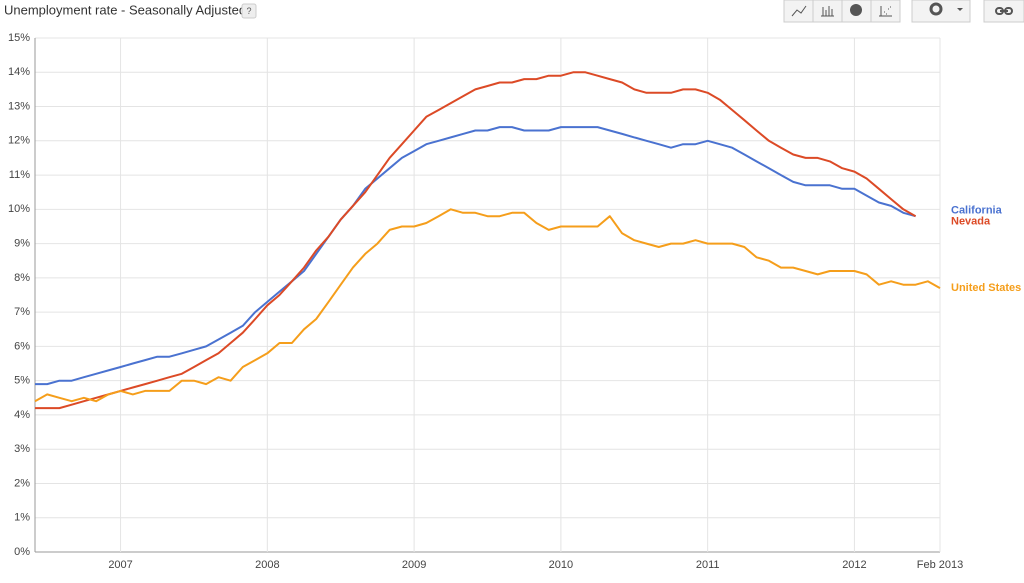 This screenshot has width=1024, height=583. What do you see at coordinates (854, 565) in the screenshot?
I see `x-tick-label: 2012` at bounding box center [854, 565].